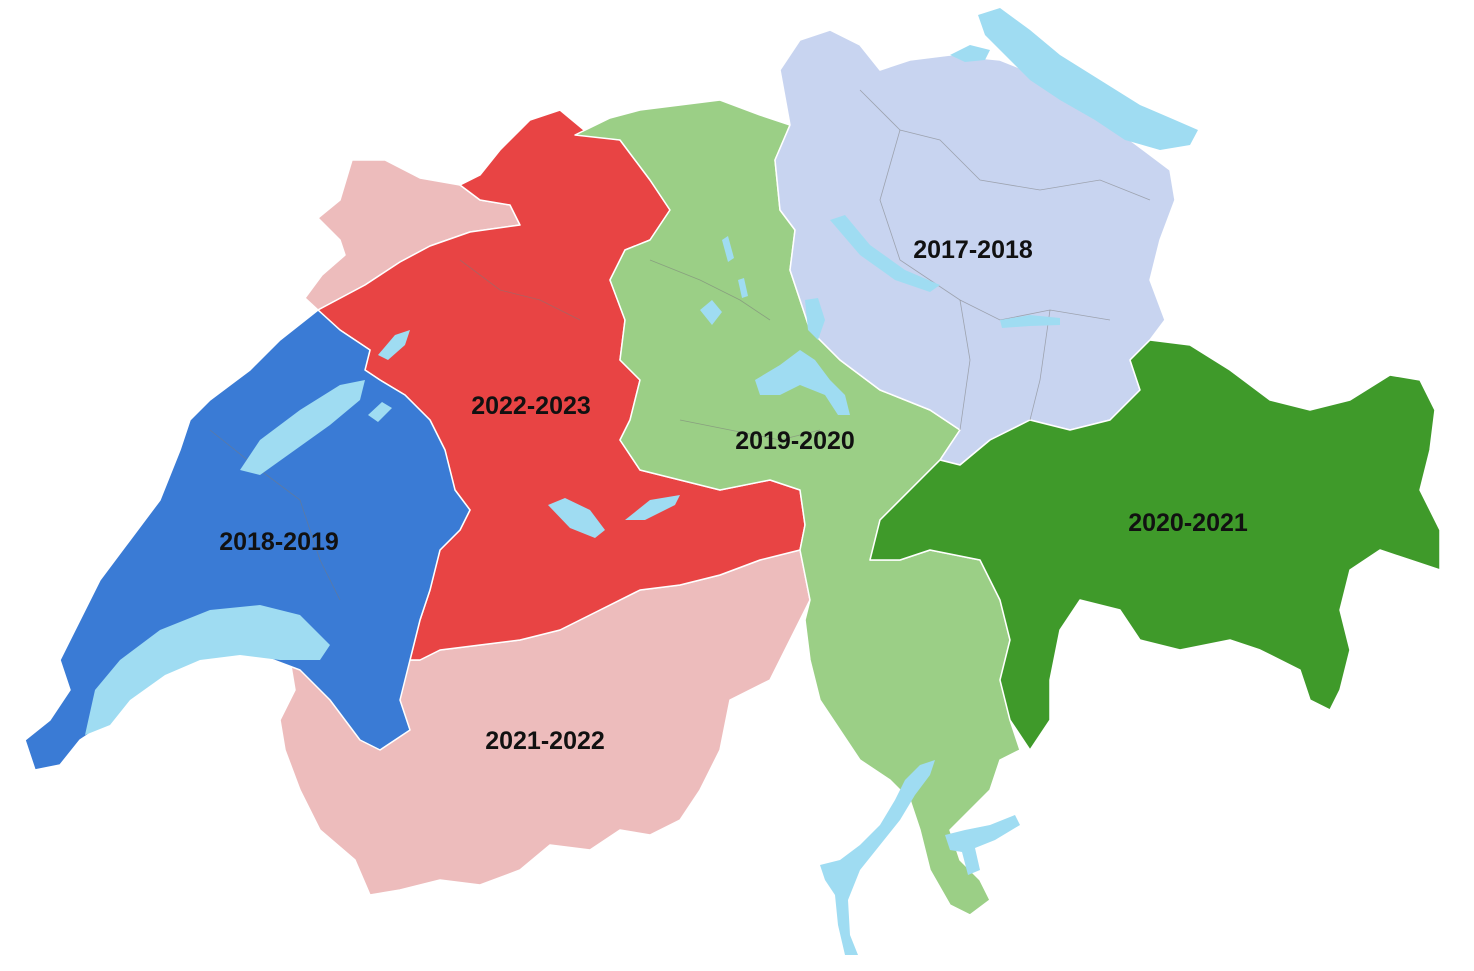  Describe the element at coordinates (973, 250) in the screenshot. I see `region-label-north-east: 2017-2018` at that location.